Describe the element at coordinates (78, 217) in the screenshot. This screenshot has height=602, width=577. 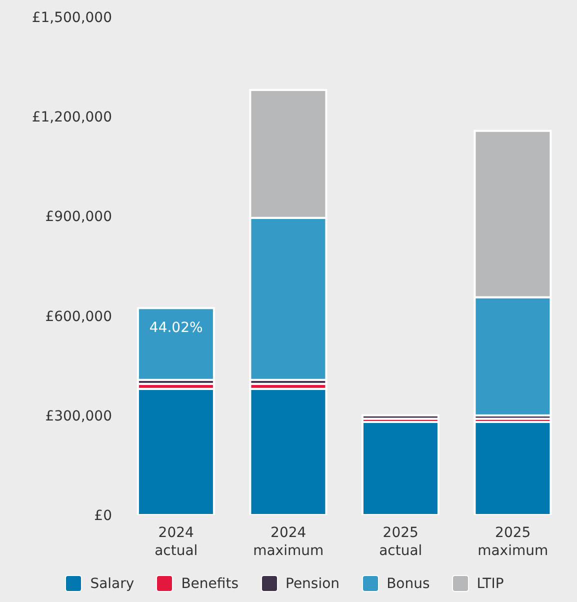
I see `y-tick-label: £900,000` at that location.